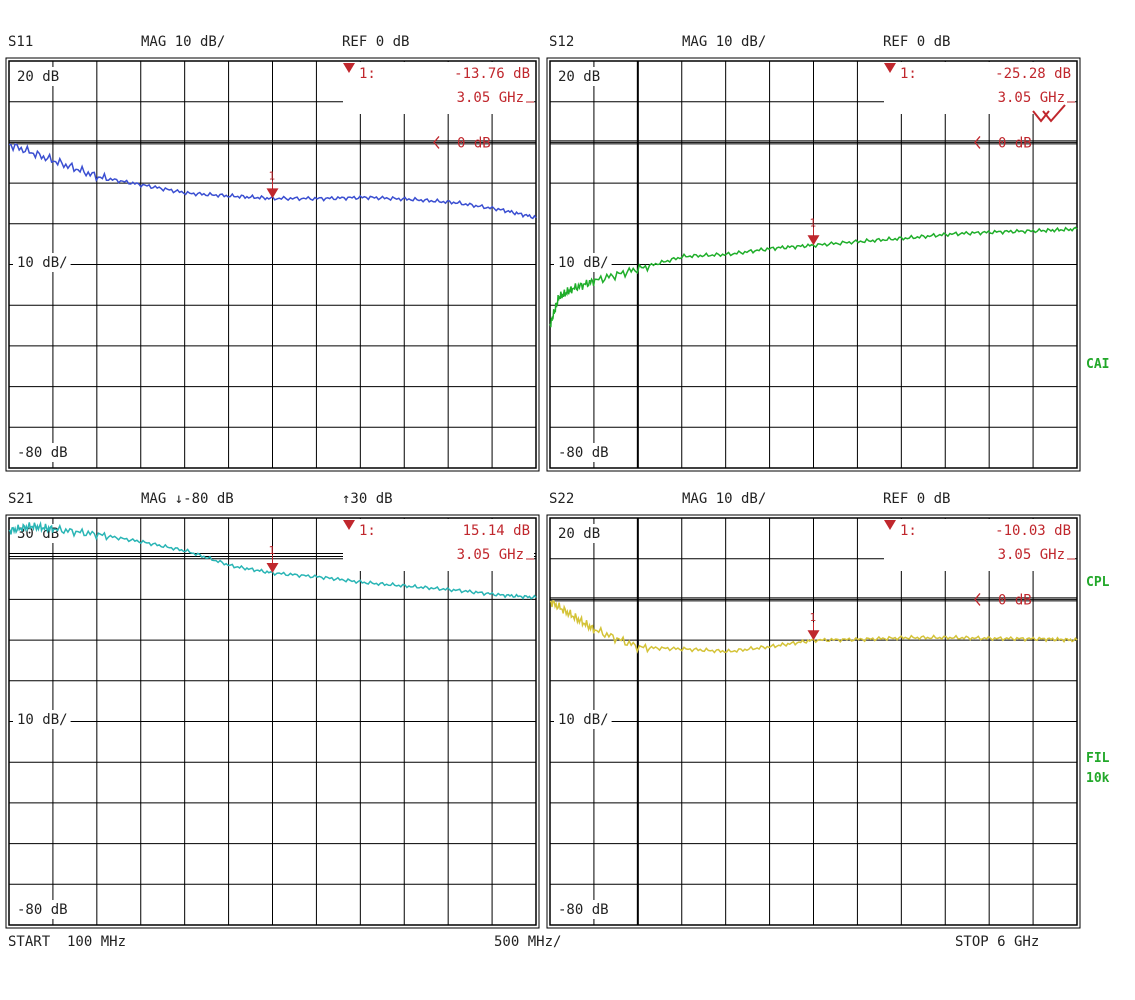  Describe the element at coordinates (1033, 531) in the screenshot. I see `marker-readout-value: -10.03 dB` at that location.